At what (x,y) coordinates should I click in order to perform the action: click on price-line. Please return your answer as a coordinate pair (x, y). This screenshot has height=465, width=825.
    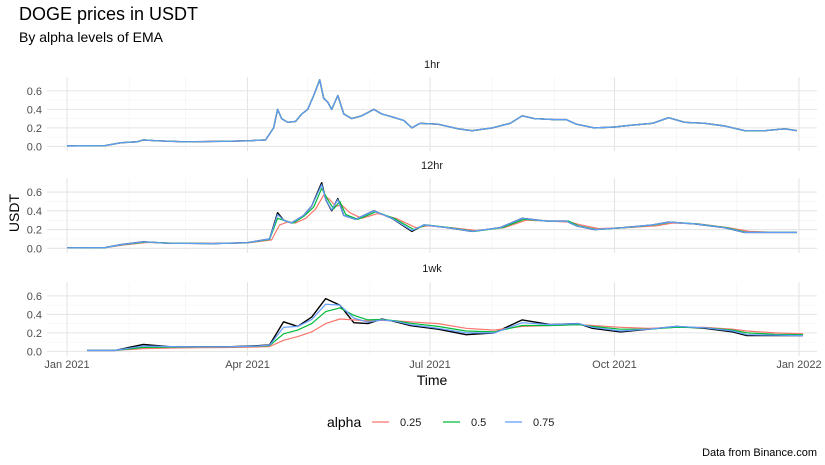
    Looking at the image, I should click on (432, 113).